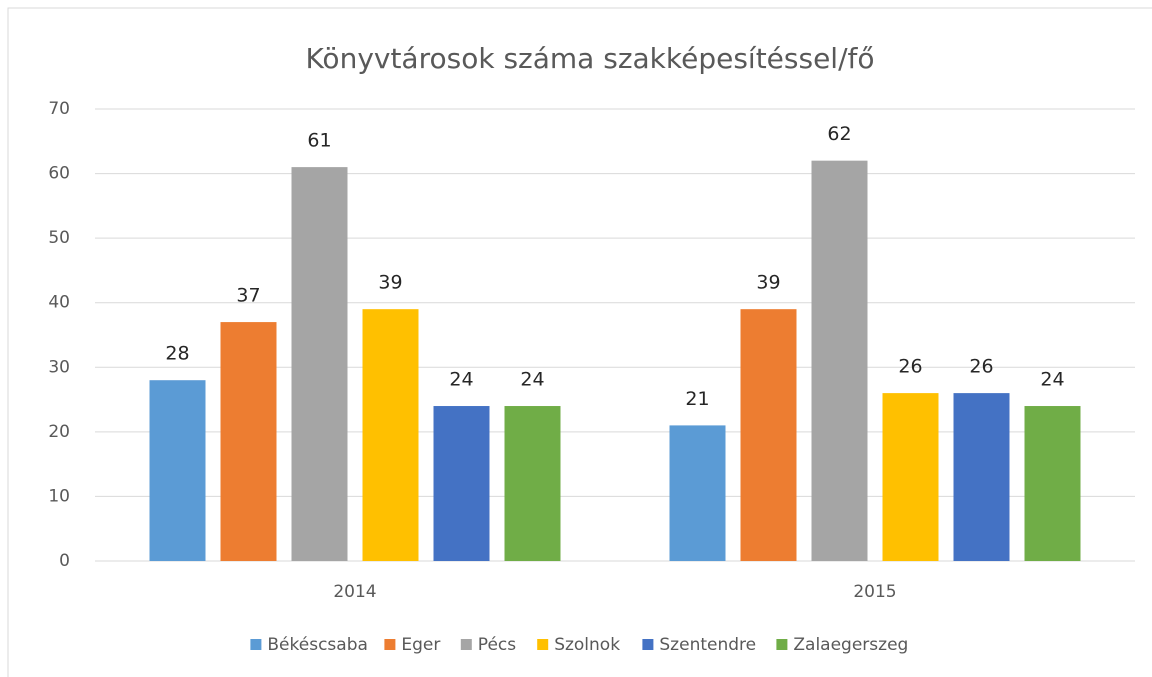  Describe the element at coordinates (497, 645) in the screenshot. I see `legend-label: Pécs` at that location.